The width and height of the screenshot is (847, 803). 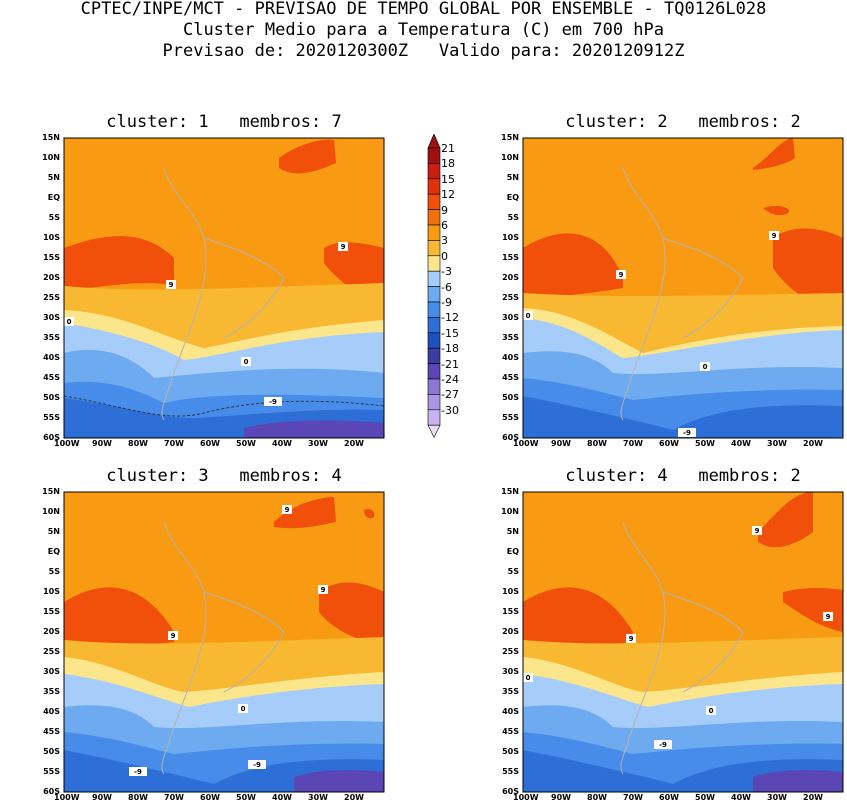 I want to click on colorbar-label: -18, so click(x=450, y=349).